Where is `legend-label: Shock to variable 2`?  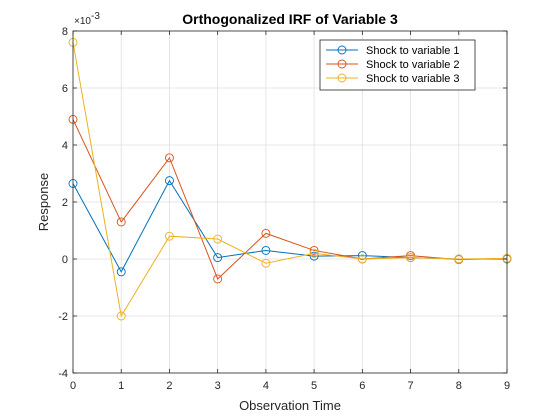
legend-label: Shock to variable 2 is located at coordinates (413, 65).